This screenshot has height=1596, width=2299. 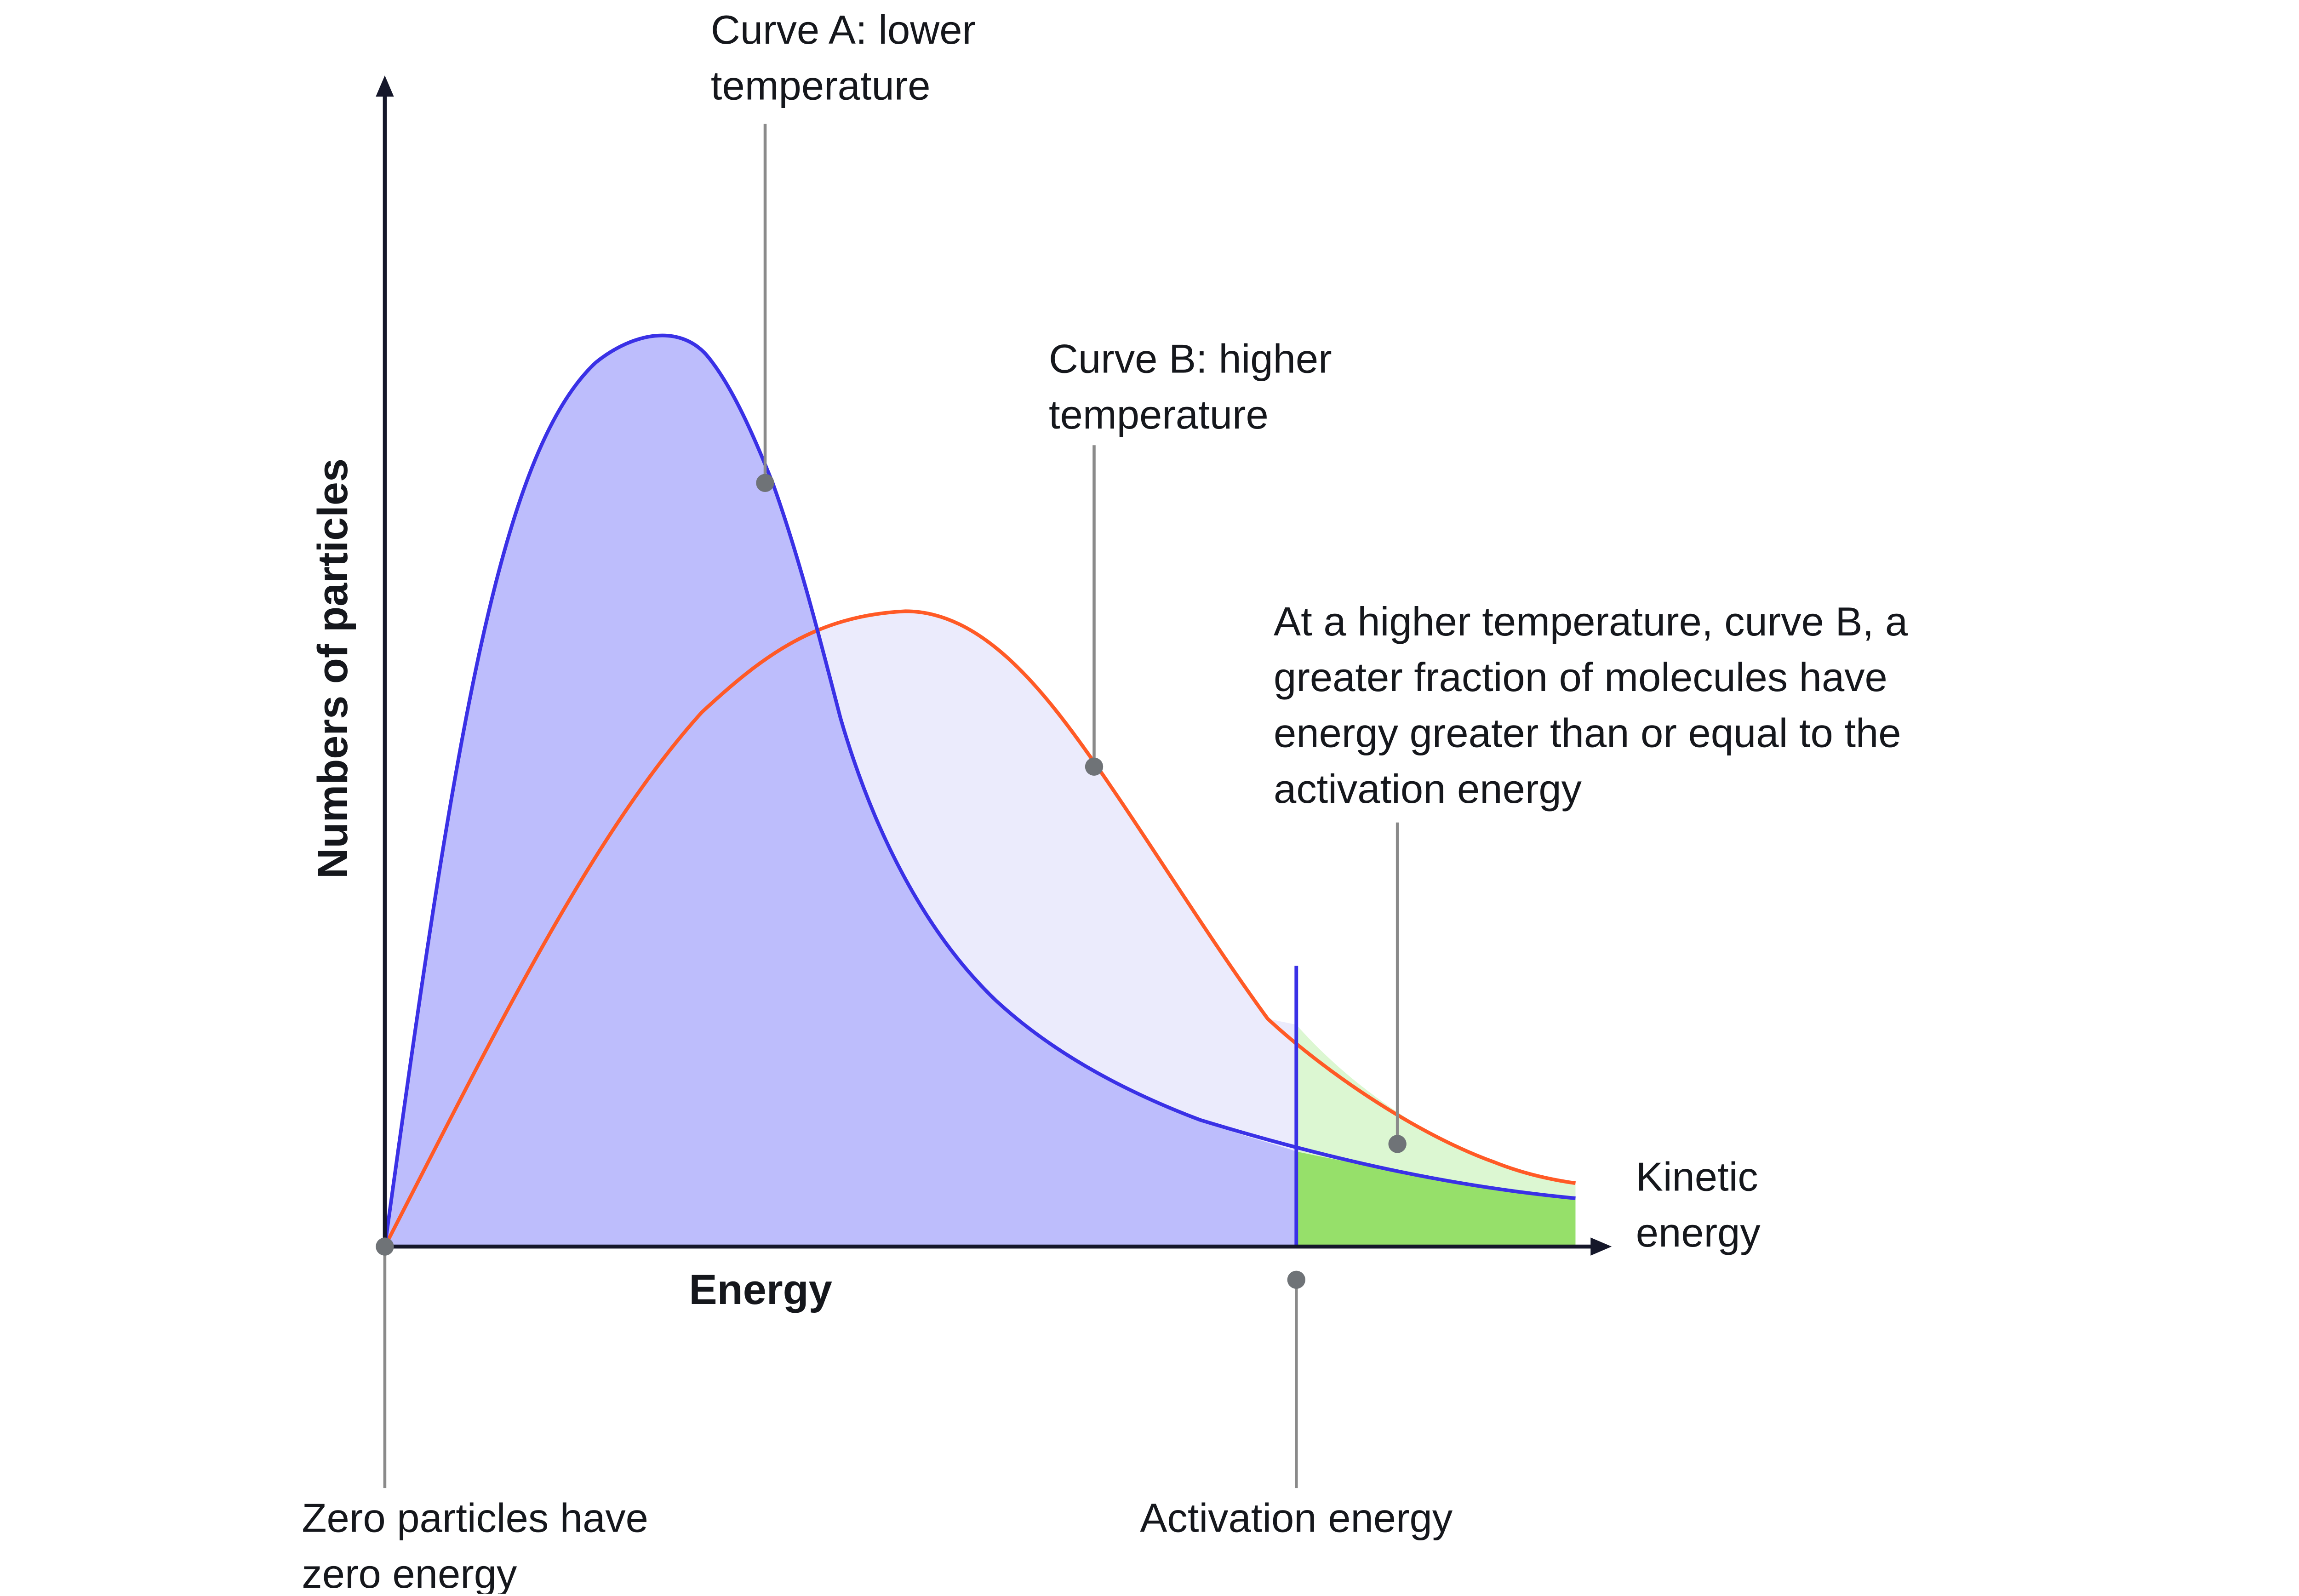 What do you see at coordinates (1296, 1279) in the screenshot?
I see `dot-activation` at bounding box center [1296, 1279].